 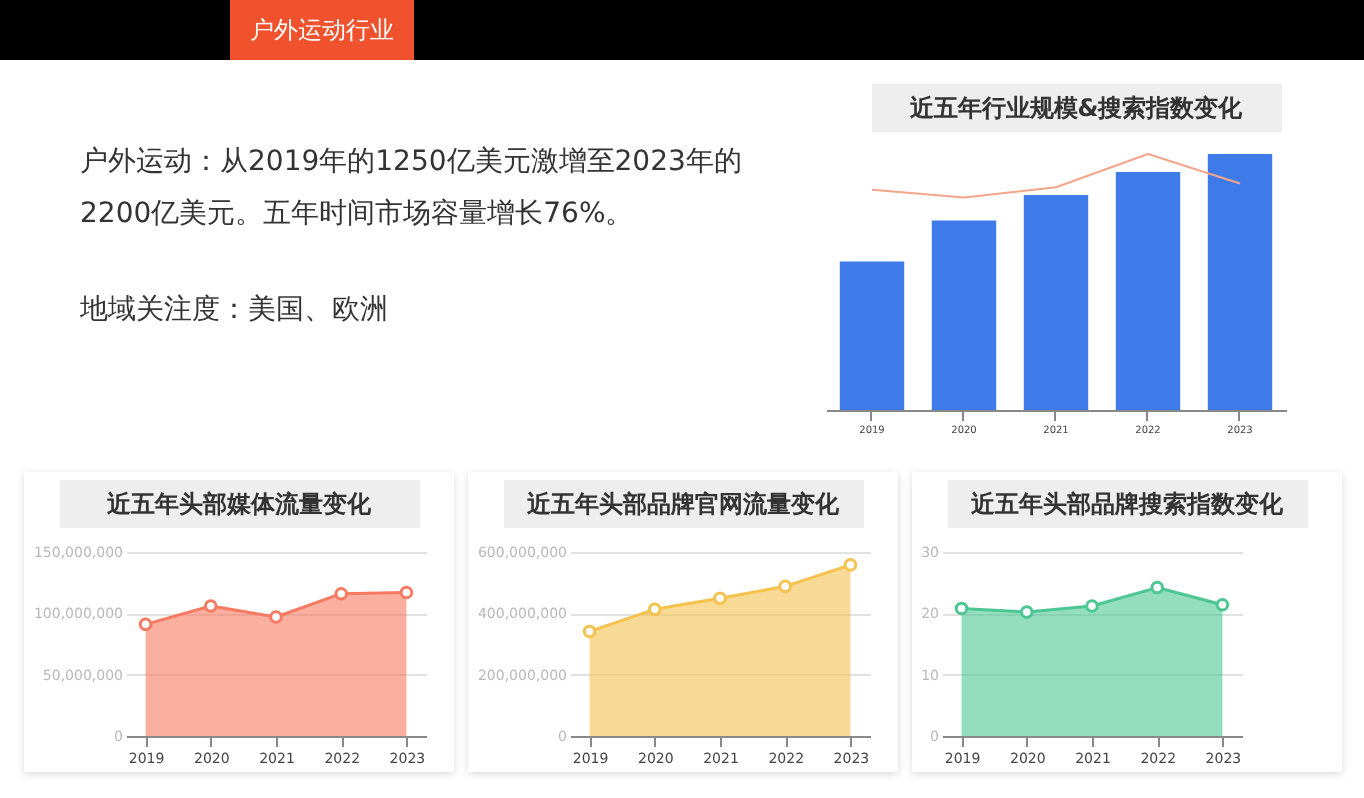 I want to click on text: 户外运动行业, so click(x=322, y=30).